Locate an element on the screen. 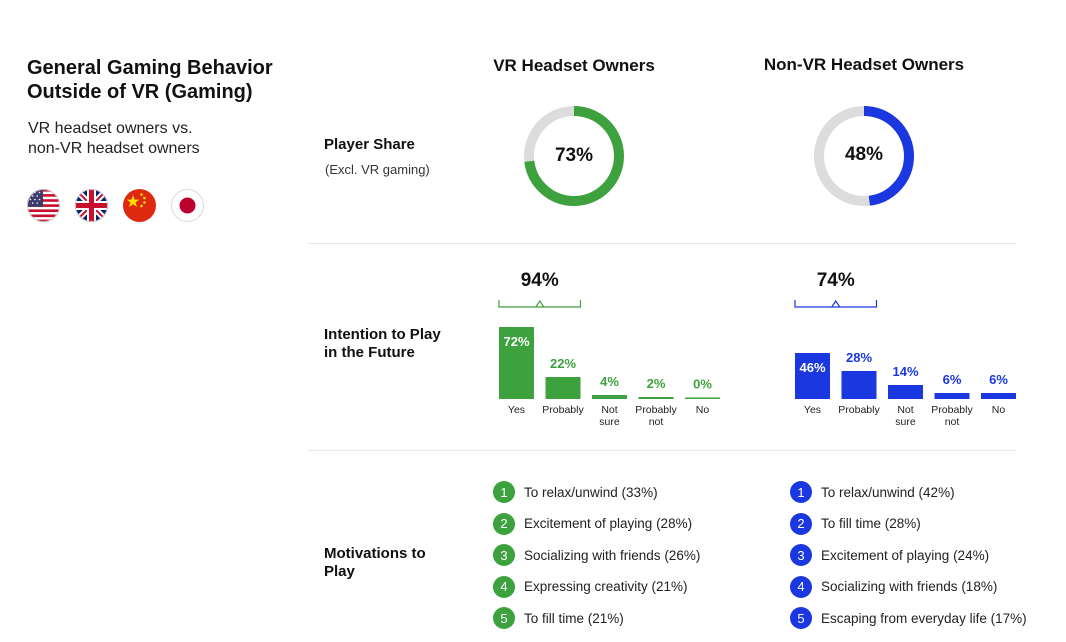 The width and height of the screenshot is (1066, 642). motivation-text: Socializing with friends (18%) is located at coordinates (909, 586).